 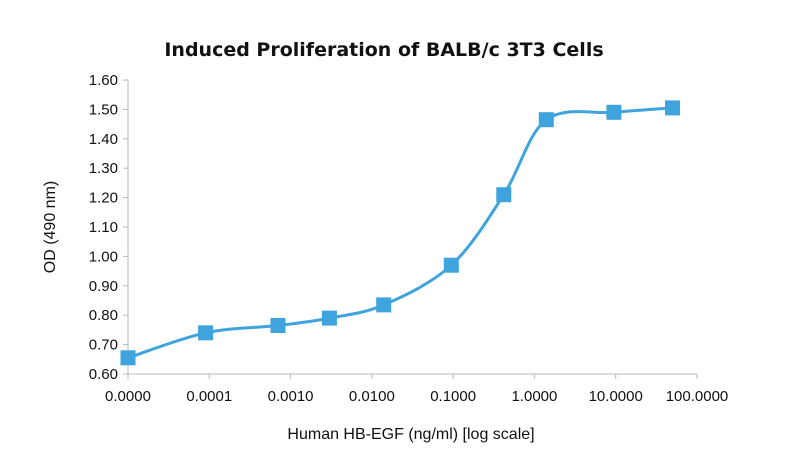 What do you see at coordinates (534, 396) in the screenshot?
I see `x-tick-label: 1.0000` at bounding box center [534, 396].